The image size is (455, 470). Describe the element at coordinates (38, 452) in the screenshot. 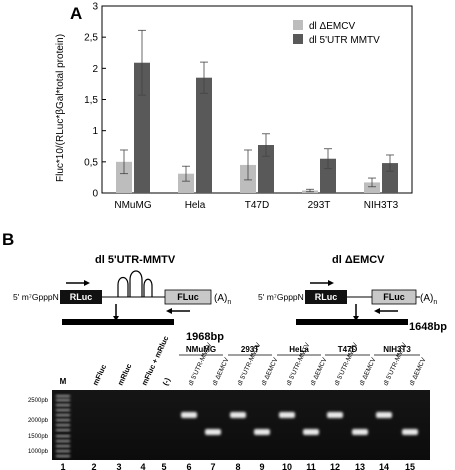

I see `marker-label: 1000pb` at that location.